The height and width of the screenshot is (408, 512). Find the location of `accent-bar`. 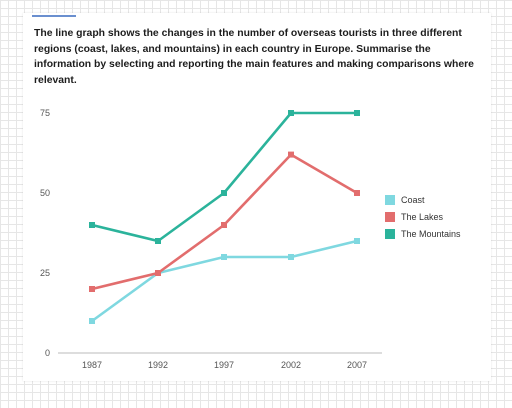

accent-bar is located at coordinates (54, 16).